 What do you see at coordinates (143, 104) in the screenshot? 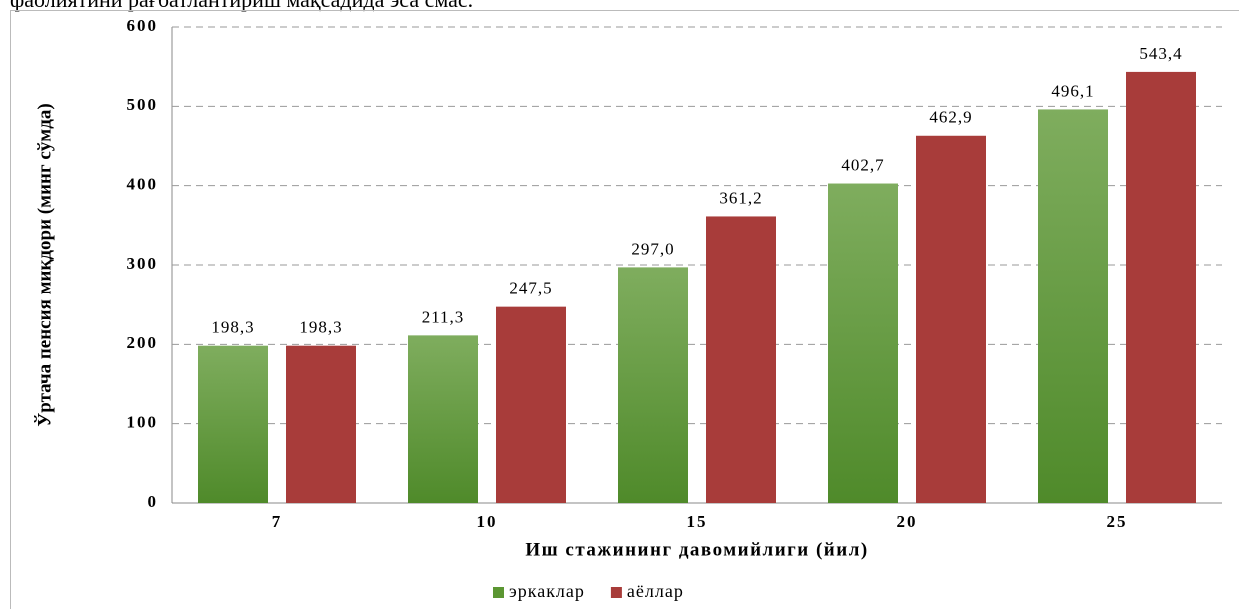
I see `y-tick-label: 500` at bounding box center [143, 104].